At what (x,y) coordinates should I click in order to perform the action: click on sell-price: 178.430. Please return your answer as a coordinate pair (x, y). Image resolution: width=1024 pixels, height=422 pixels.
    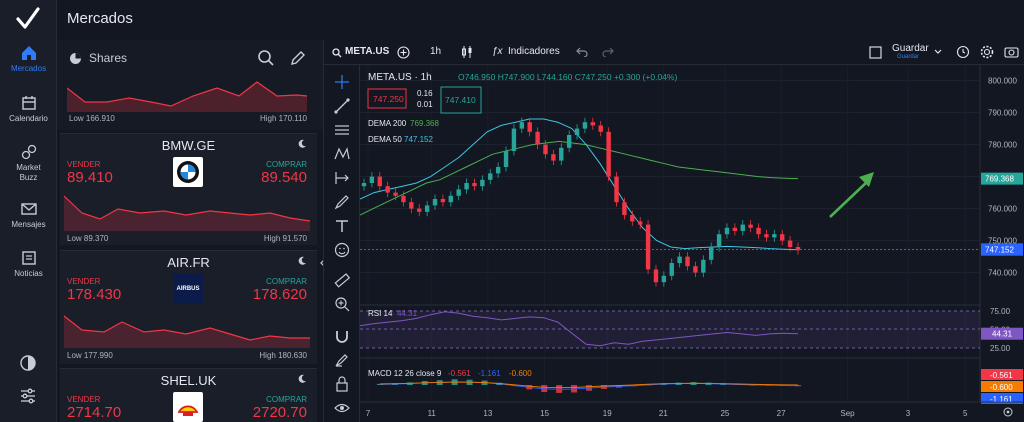
    Looking at the image, I should click on (94, 294).